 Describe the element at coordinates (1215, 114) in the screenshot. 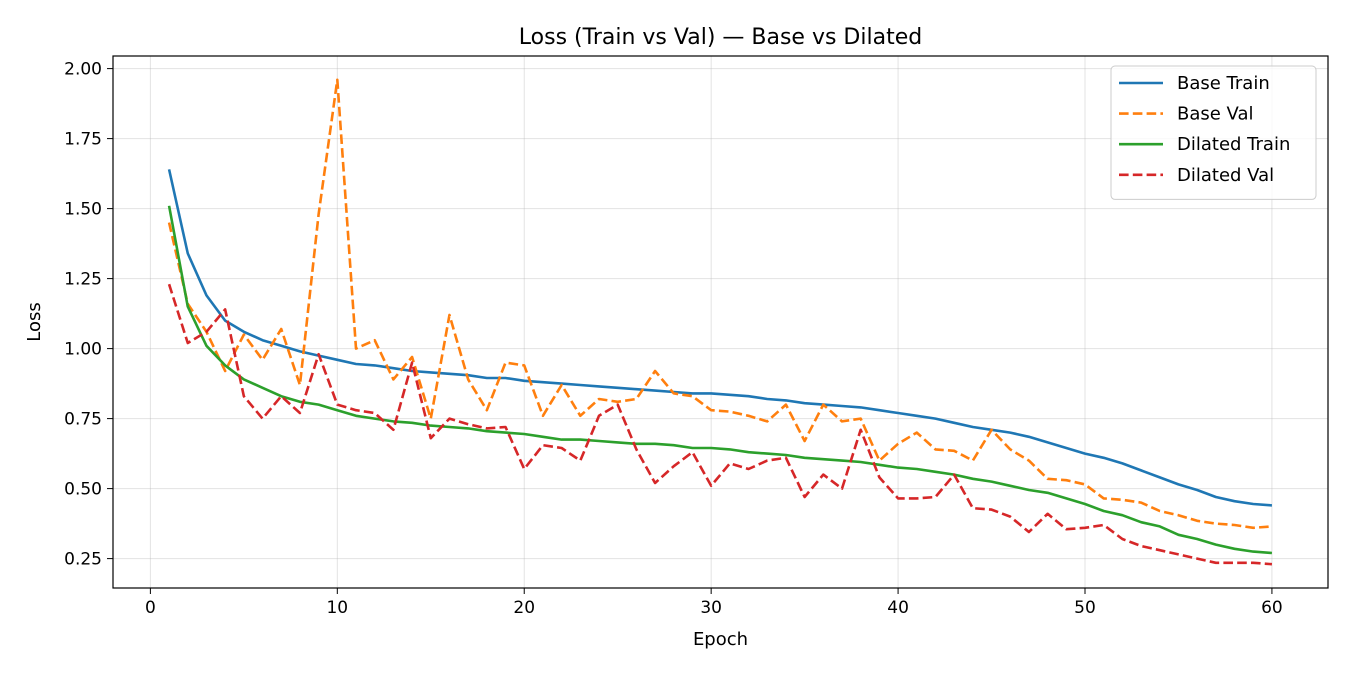

I see `legend-label: Base Val` at that location.